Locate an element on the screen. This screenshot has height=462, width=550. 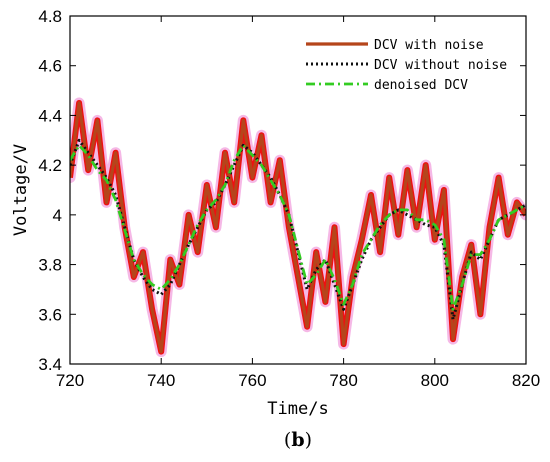
caption-close: ) is located at coordinates (308, 440).